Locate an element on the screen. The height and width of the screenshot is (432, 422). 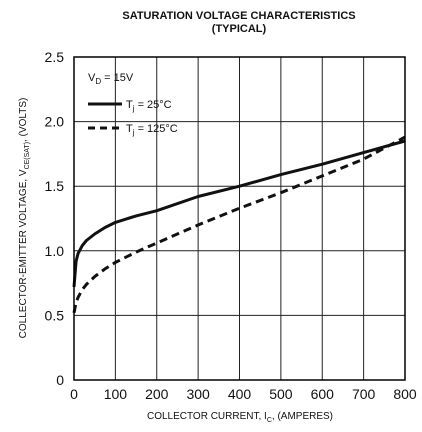
legend: VD = 15V Tj = 25°C Tj = 125°C is located at coordinates (133, 104).